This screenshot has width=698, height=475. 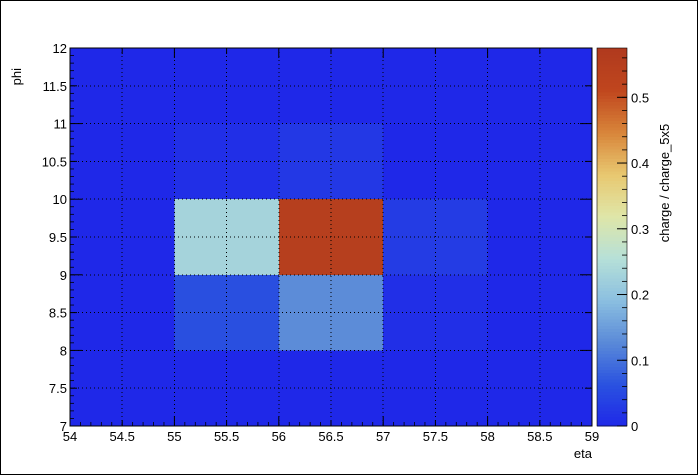 What do you see at coordinates (63, 426) in the screenshot?
I see `y-tick-label: 7` at bounding box center [63, 426].